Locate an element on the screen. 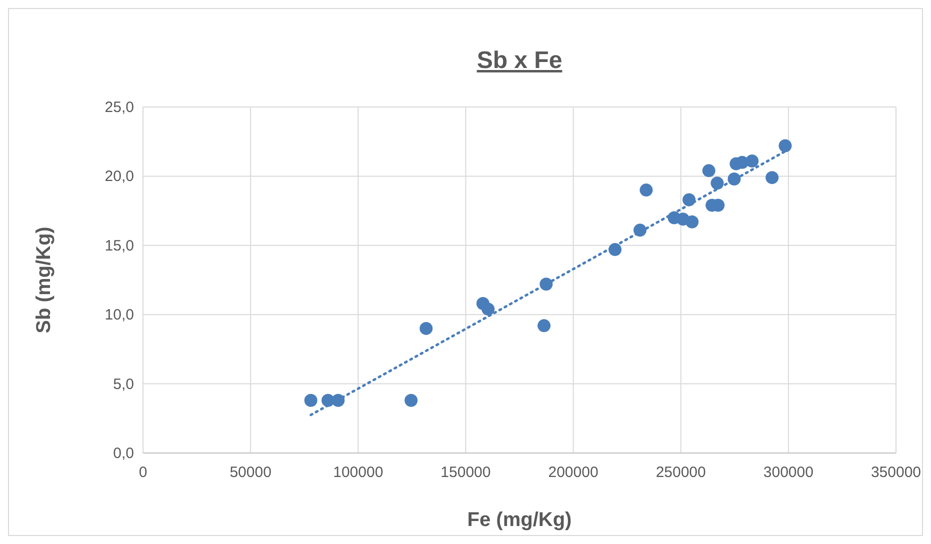  y-tick-label: 5,0 is located at coordinates (123, 384).